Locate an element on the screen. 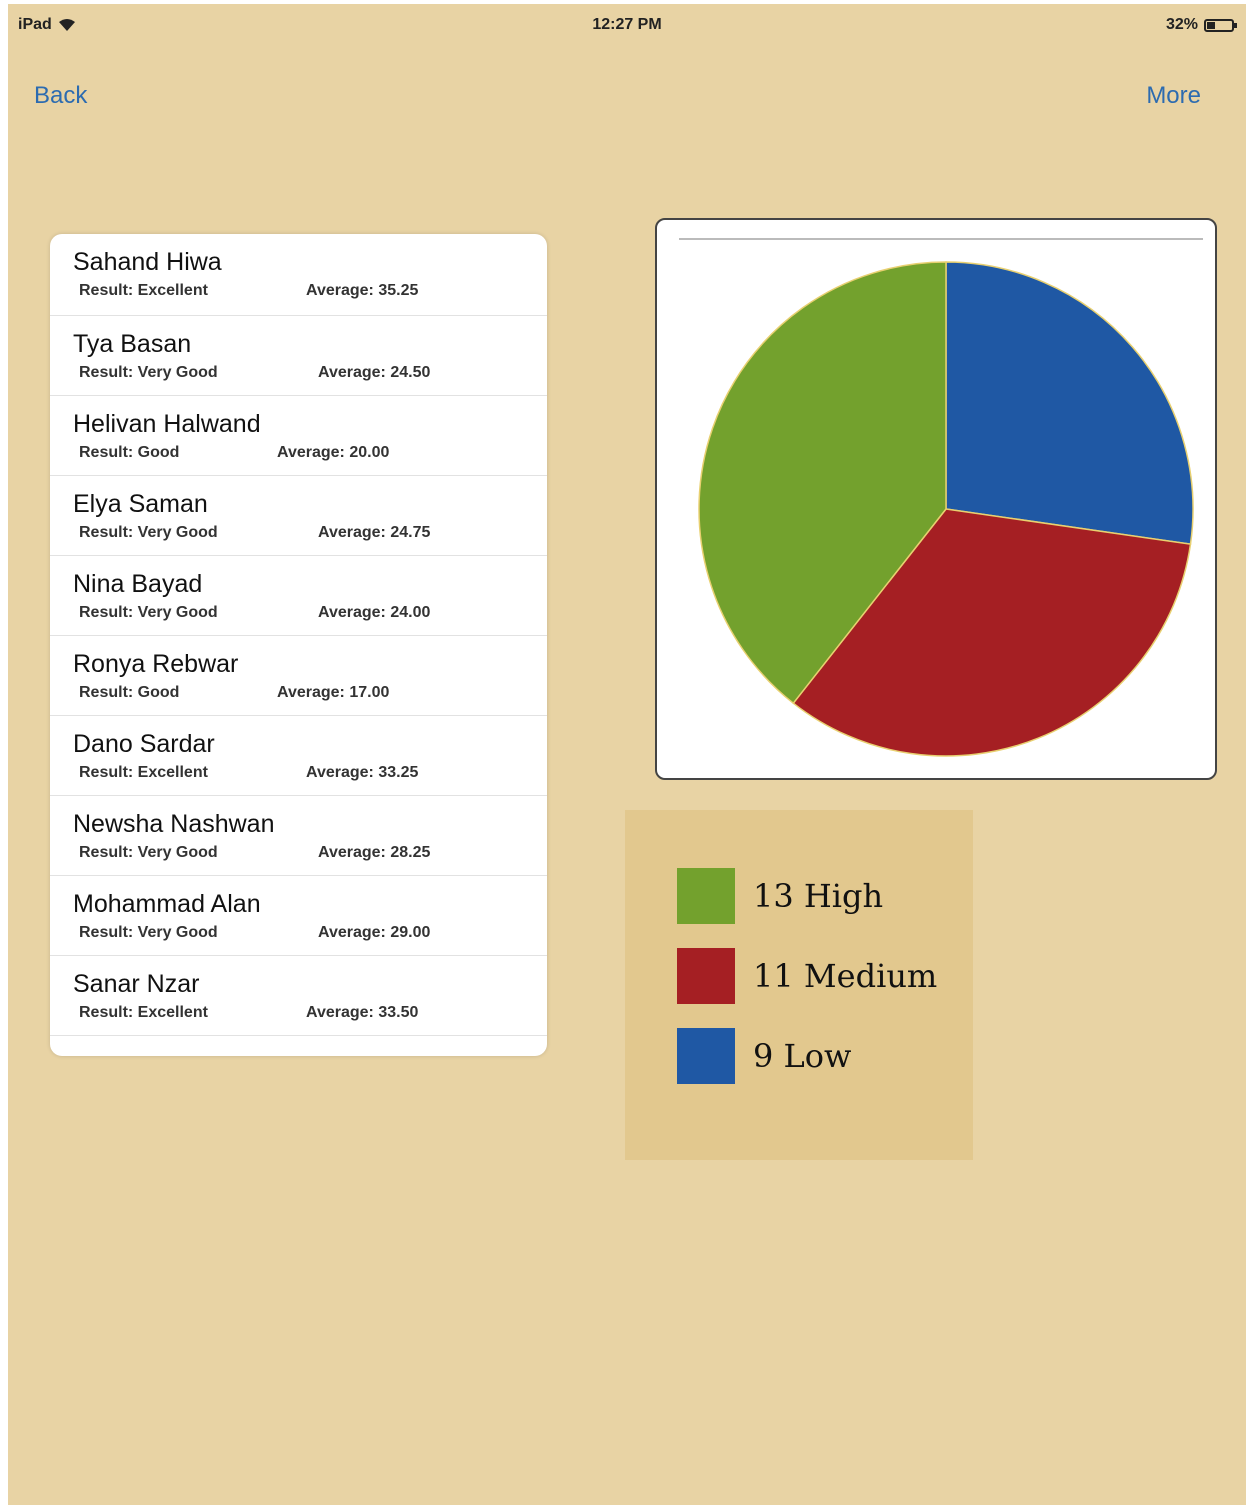 Image resolution: width=1251 pixels, height=1505 pixels. student-name: Helivan Halwand is located at coordinates (167, 424).